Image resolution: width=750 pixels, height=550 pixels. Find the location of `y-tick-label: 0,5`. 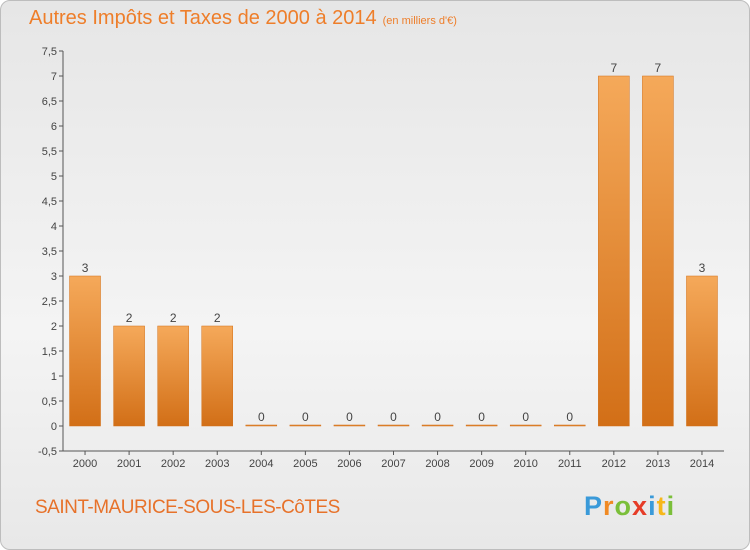

y-tick-label: 0,5 is located at coordinates (49, 402).